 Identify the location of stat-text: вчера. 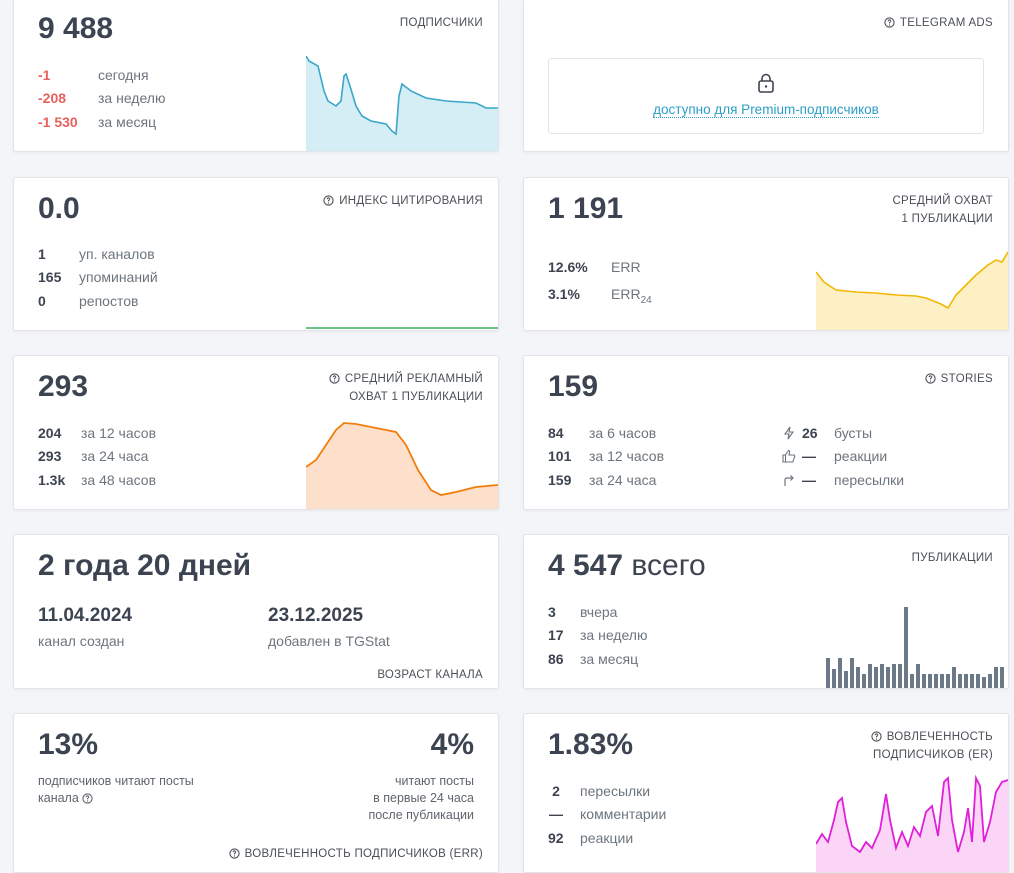
(599, 612).